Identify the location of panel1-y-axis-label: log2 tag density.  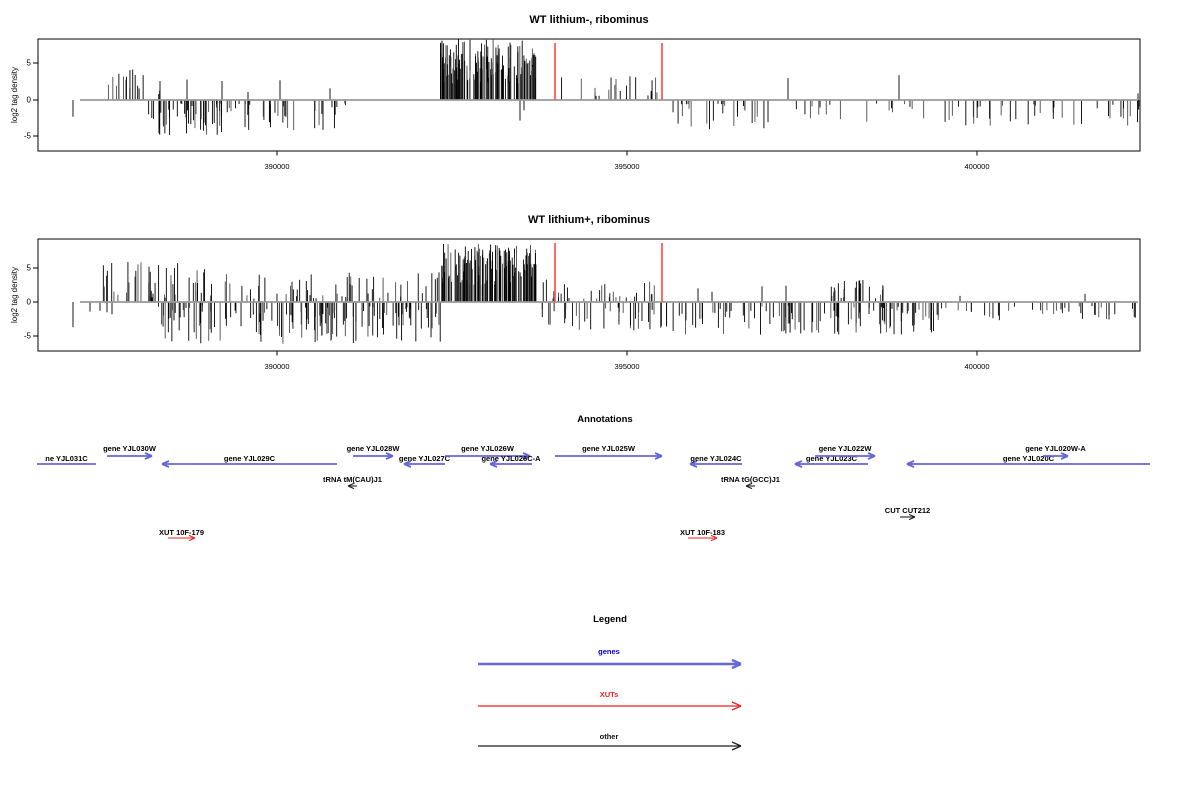
(14, 95).